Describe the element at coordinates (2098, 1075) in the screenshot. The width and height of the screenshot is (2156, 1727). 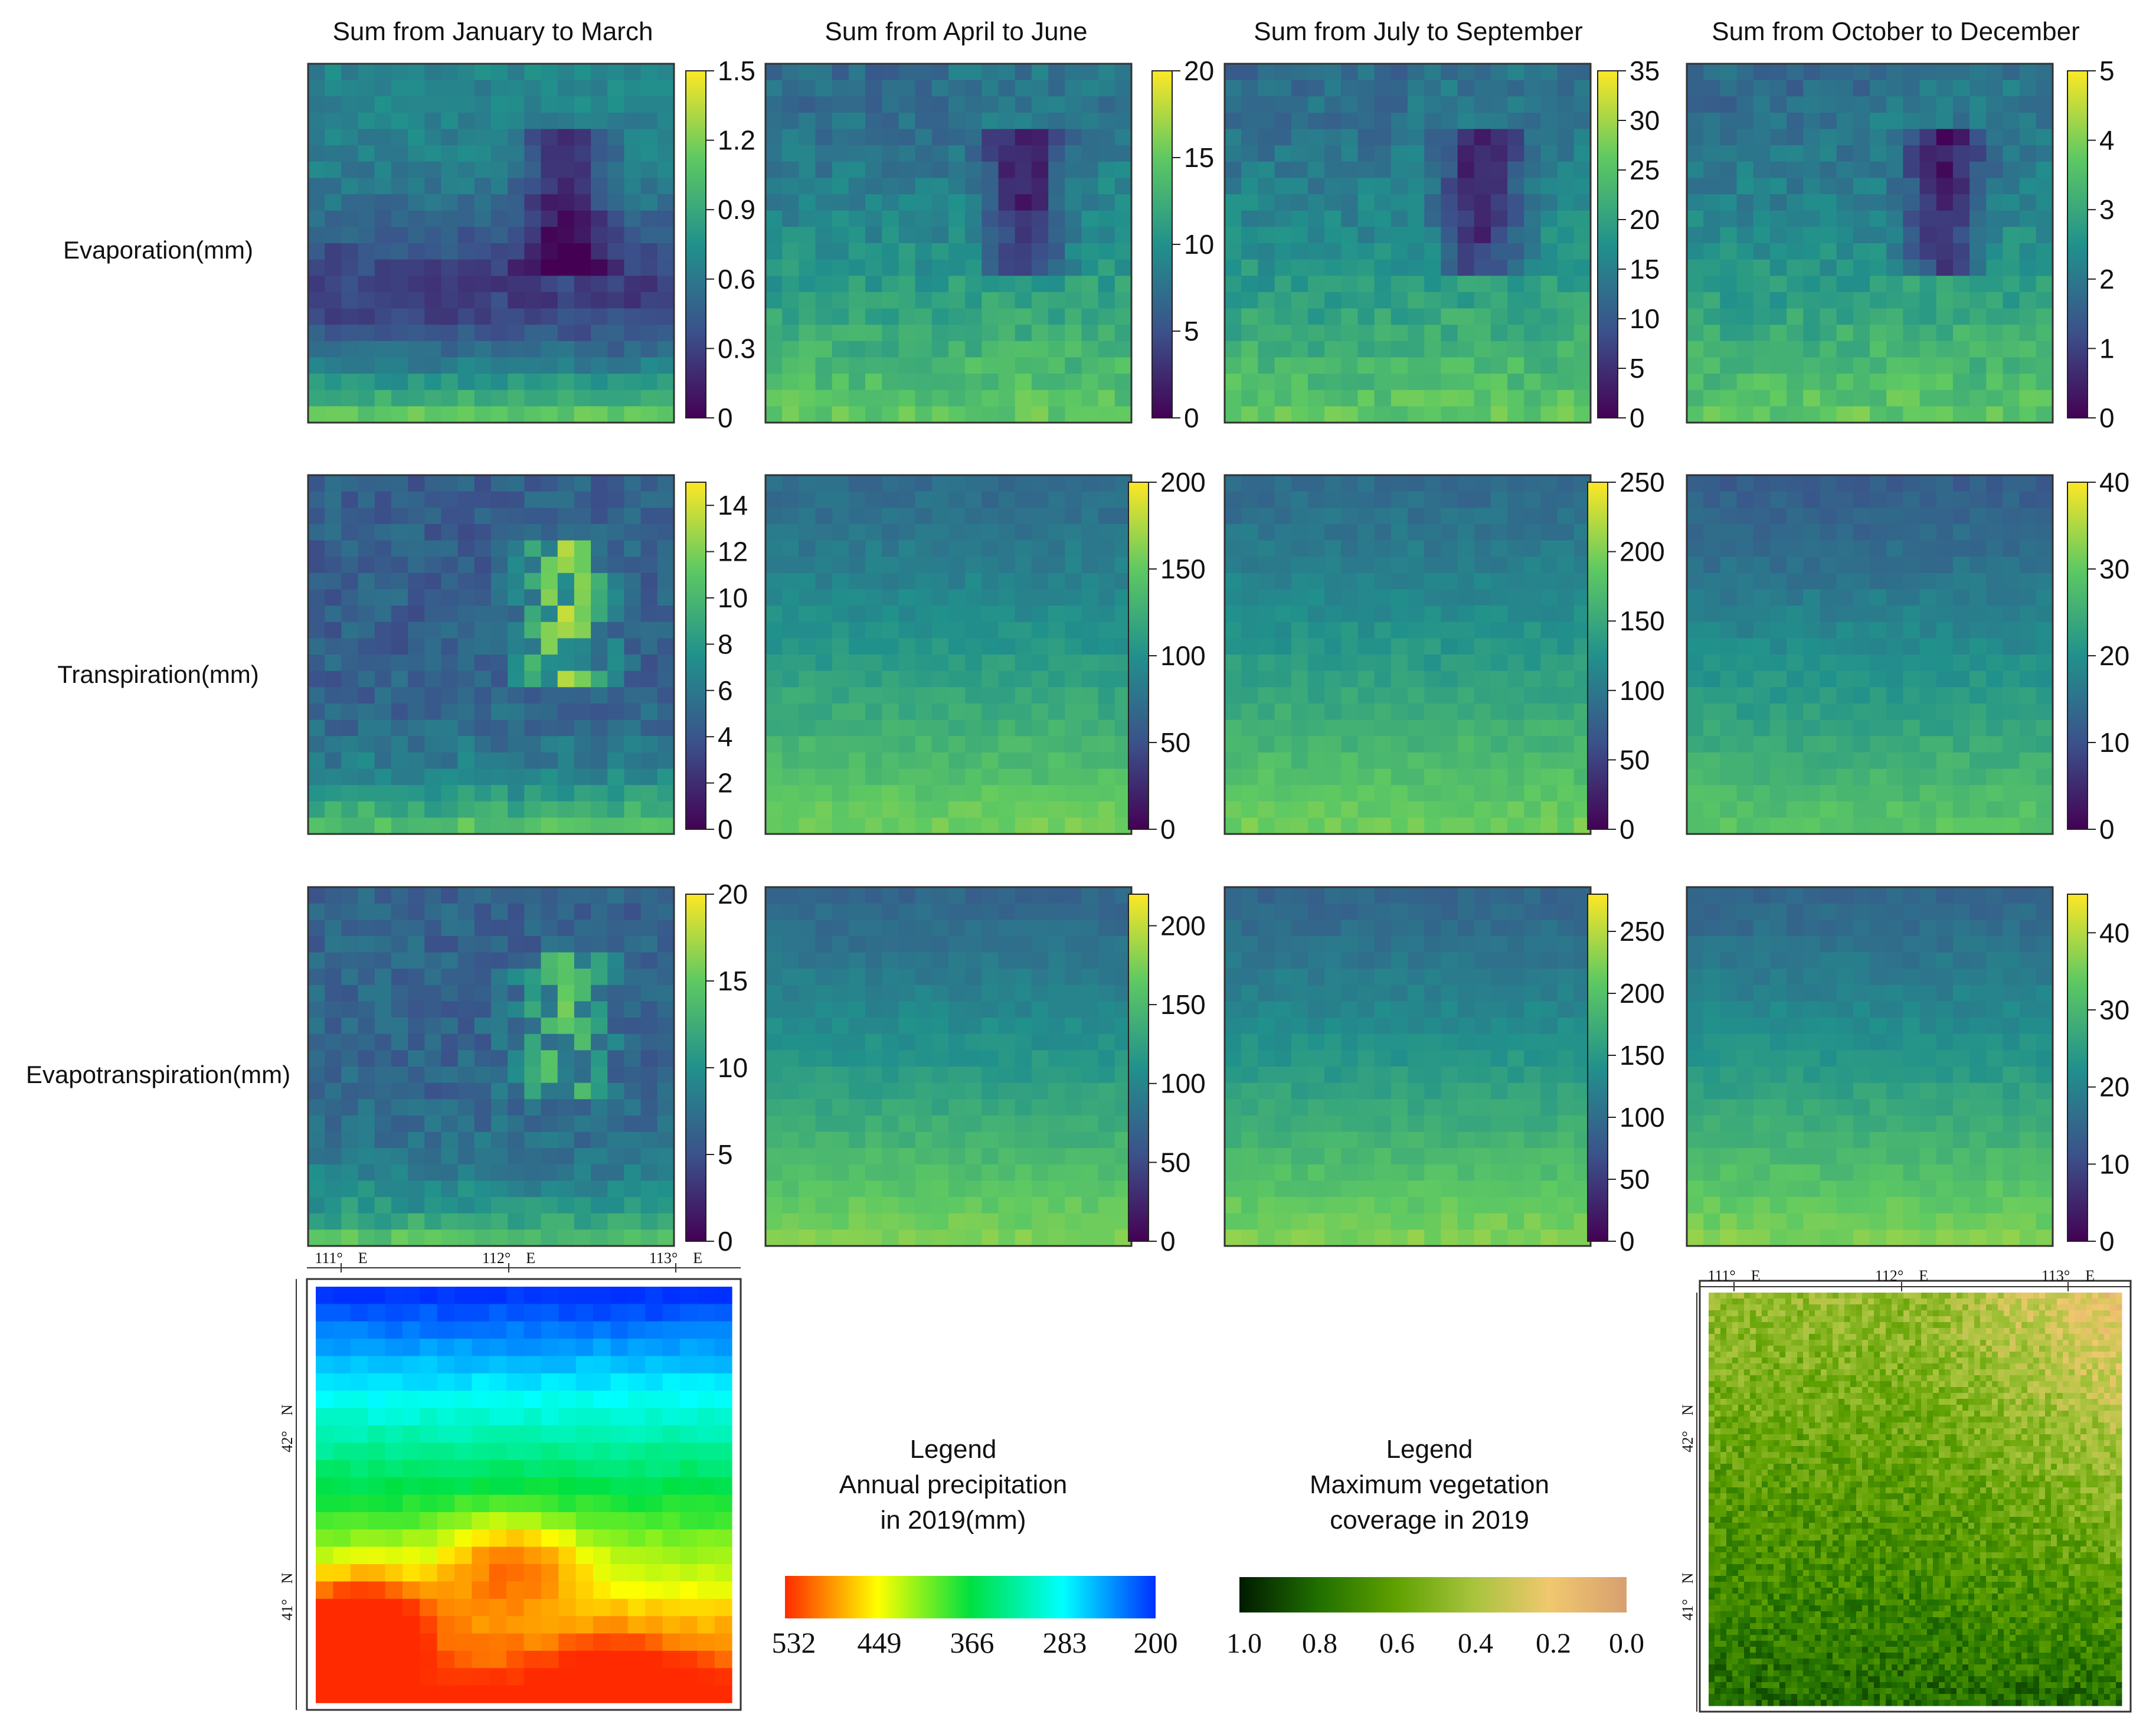
I see `colorbar-r3-c4: 0 10 20 30 40` at that location.